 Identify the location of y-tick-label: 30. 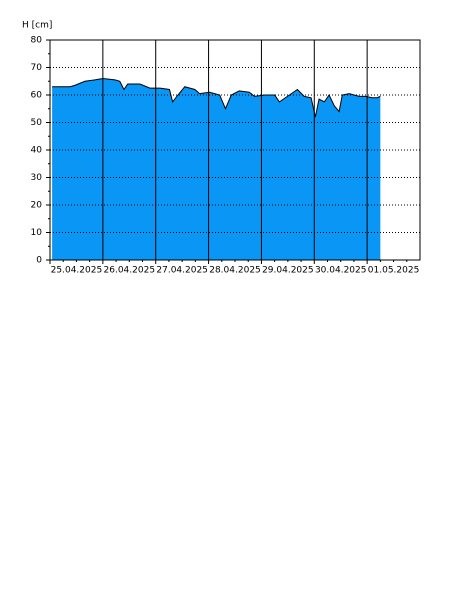
(37, 178).